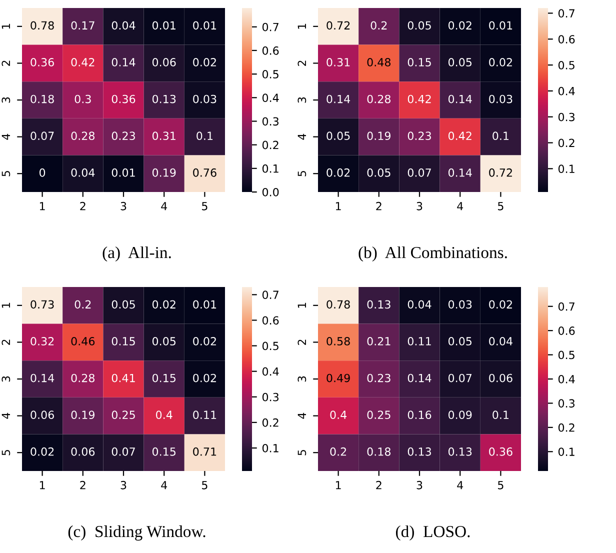  What do you see at coordinates (204, 451) in the screenshot?
I see `data-label: 0.71` at bounding box center [204, 451].